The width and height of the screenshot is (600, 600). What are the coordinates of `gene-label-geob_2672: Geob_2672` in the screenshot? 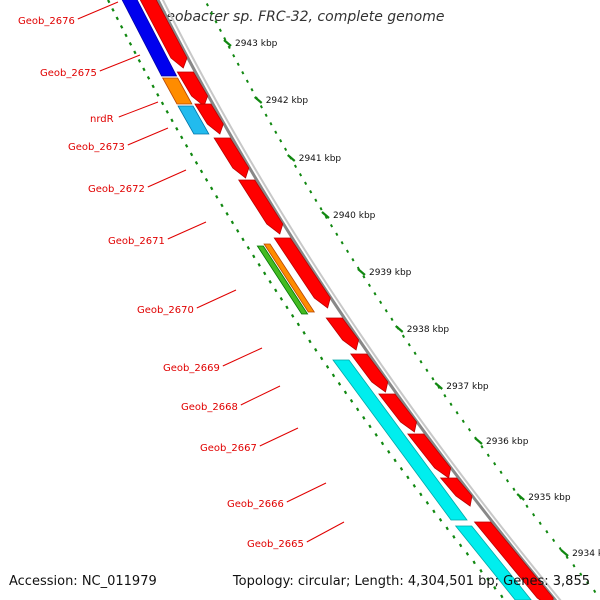 It's located at (116, 189).